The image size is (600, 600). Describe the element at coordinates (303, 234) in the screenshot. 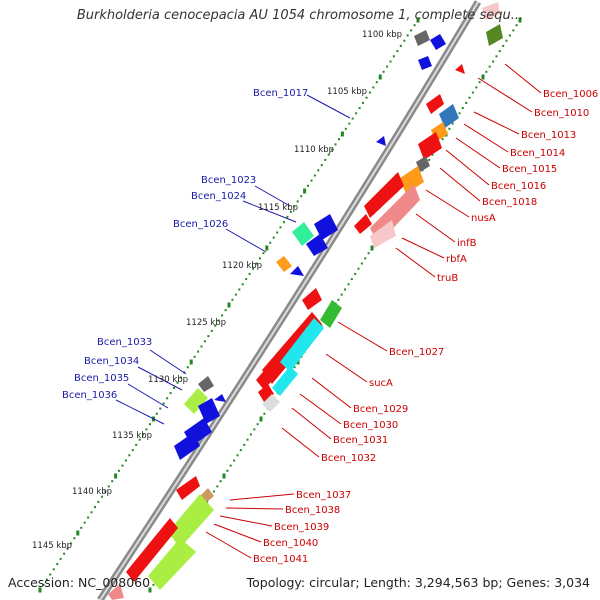

I see `gene-bcen-1023-block` at that location.